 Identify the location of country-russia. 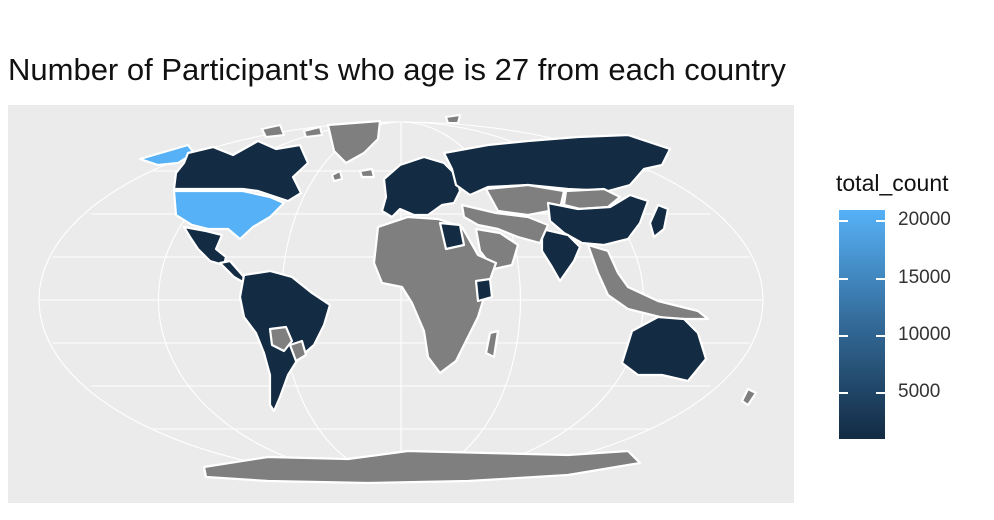
(557, 165).